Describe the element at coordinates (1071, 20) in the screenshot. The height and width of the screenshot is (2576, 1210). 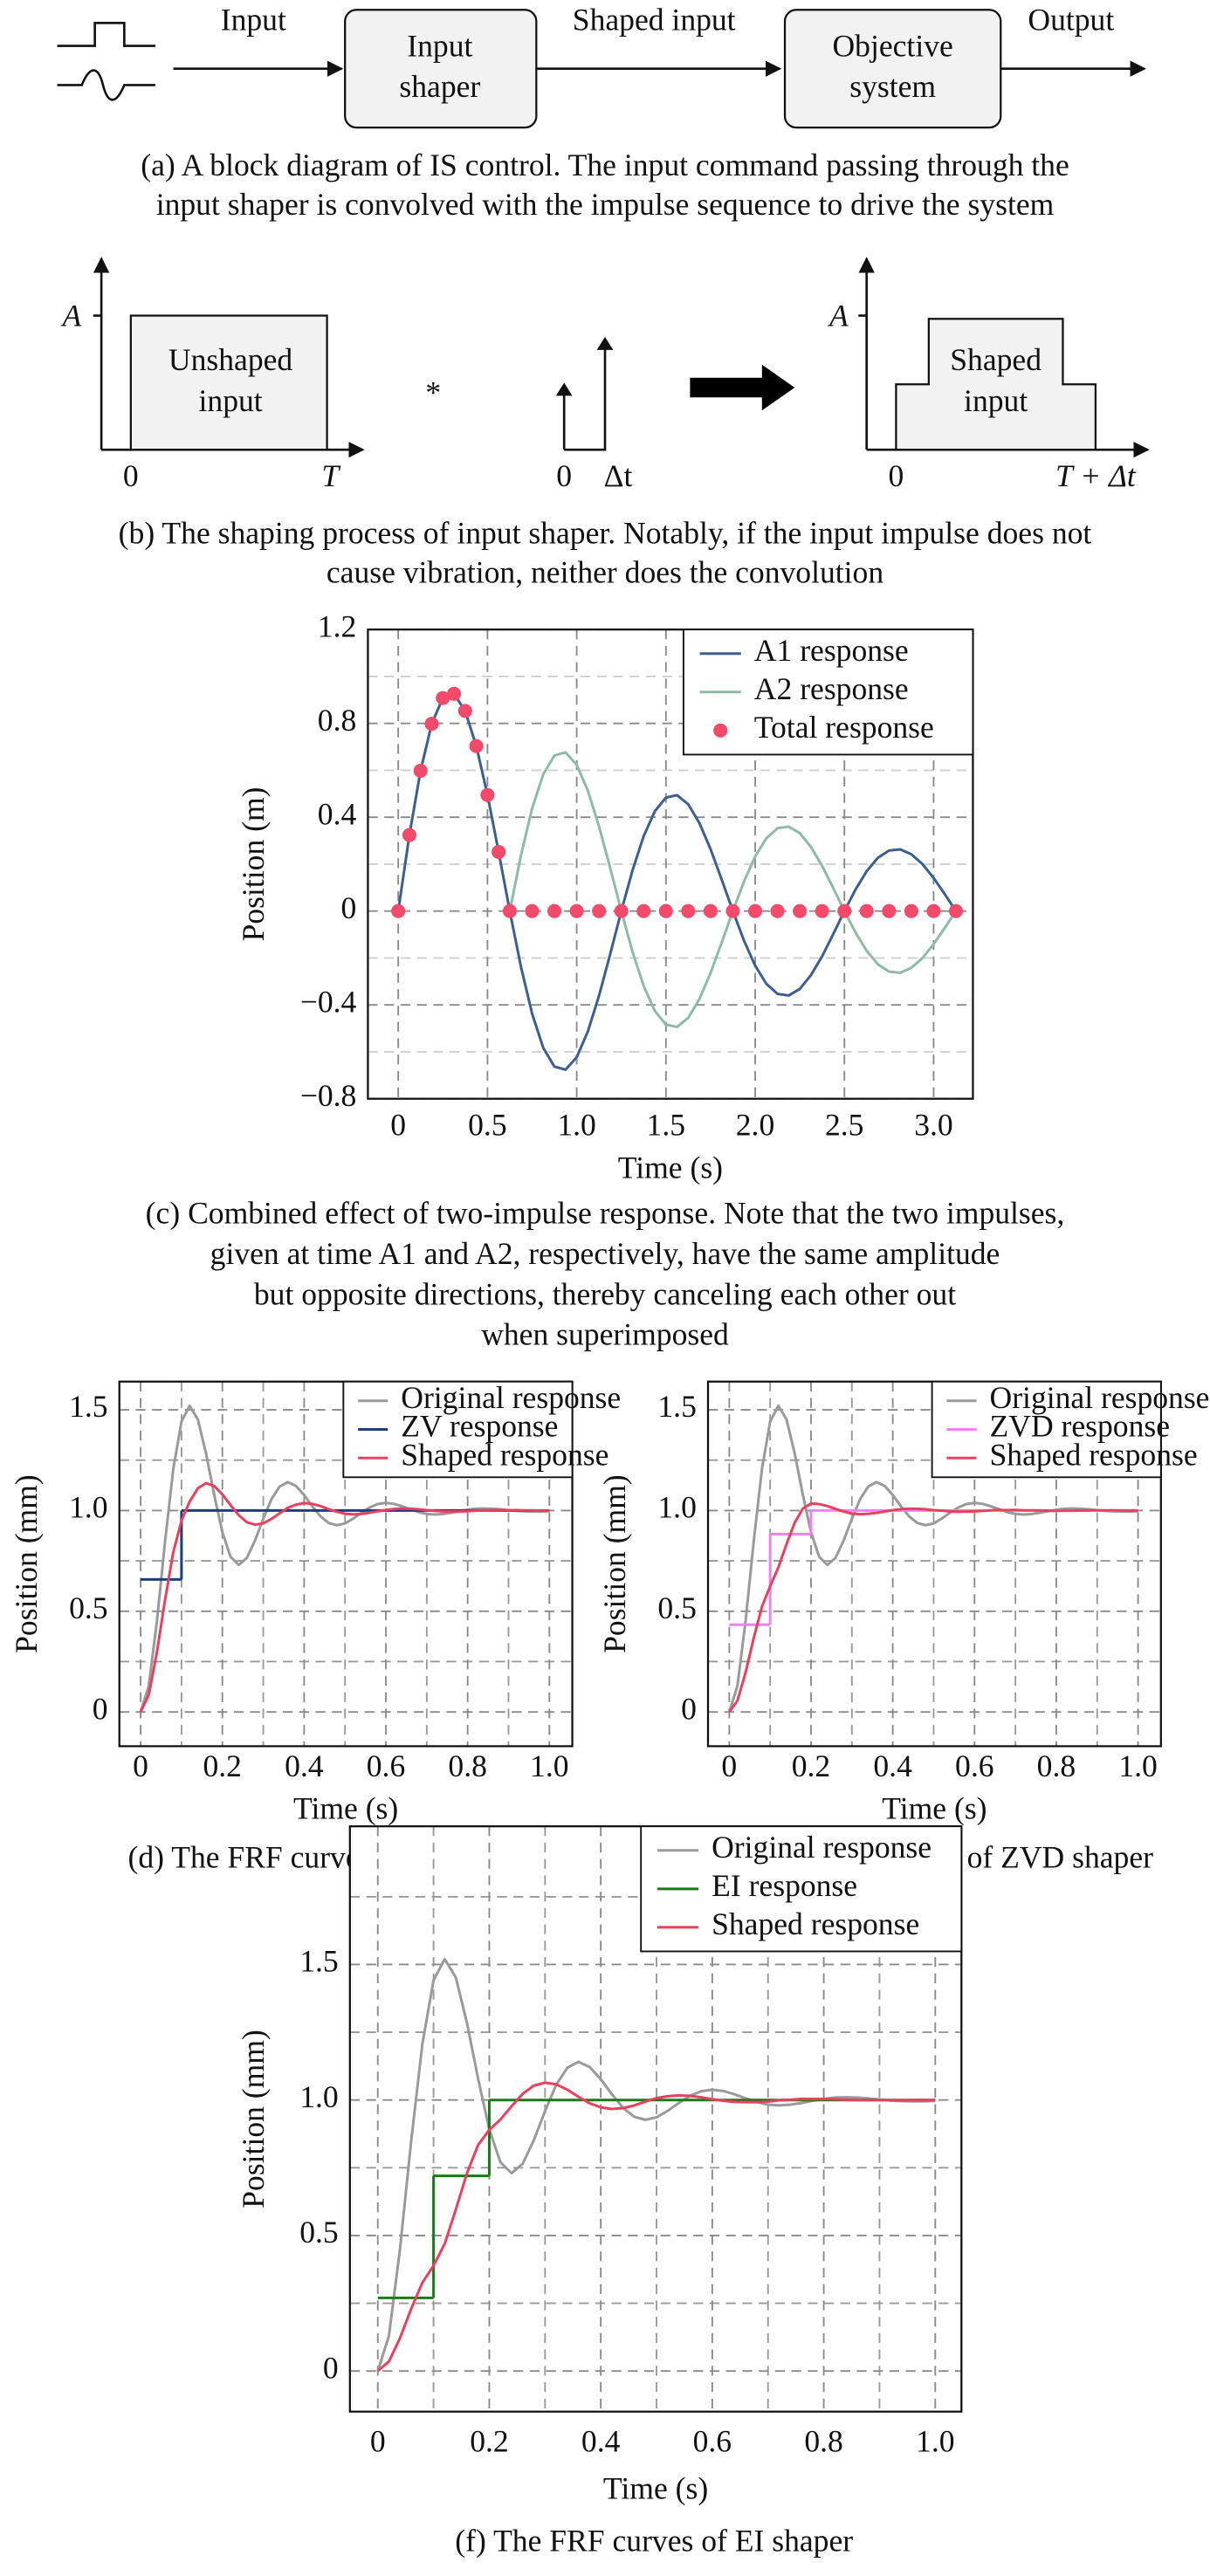
I see `label: Output` at that location.